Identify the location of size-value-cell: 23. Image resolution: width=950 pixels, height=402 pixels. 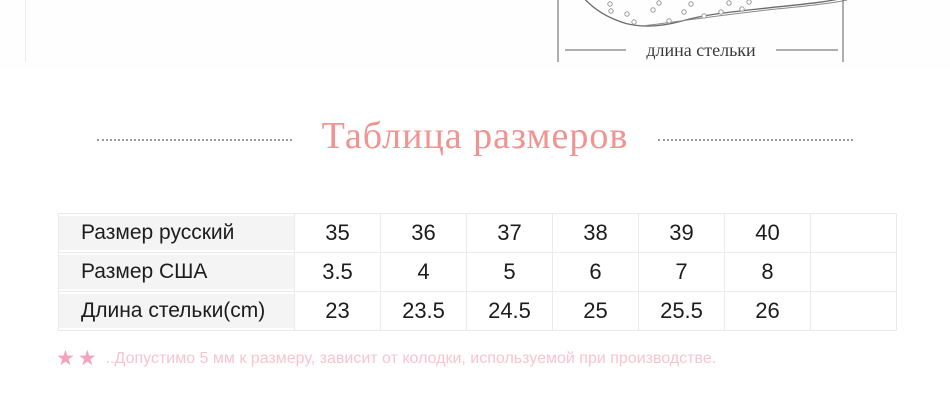
(338, 311).